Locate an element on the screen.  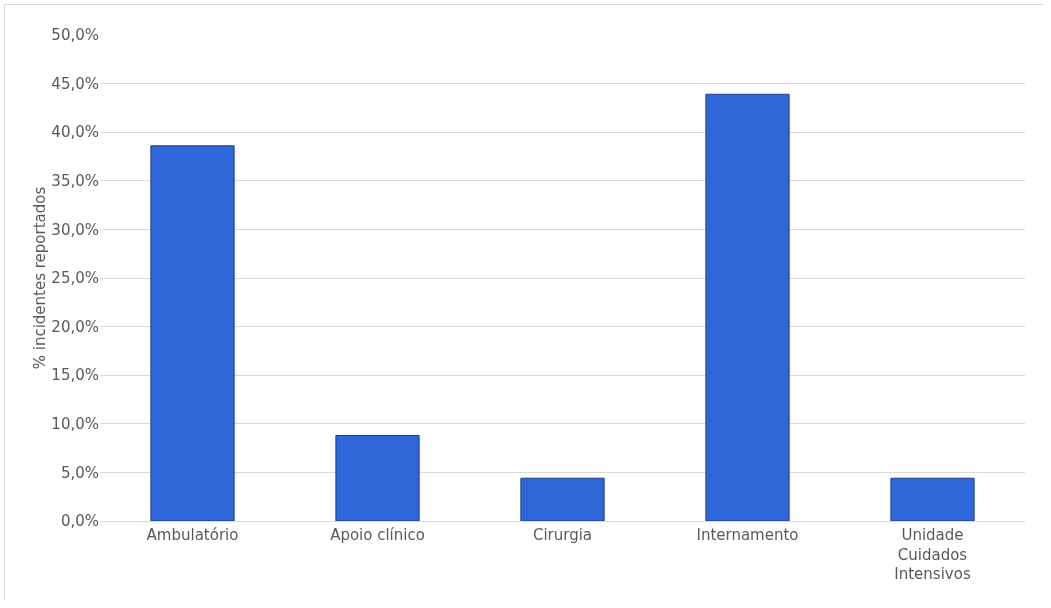
y-tick-label: 5,0% is located at coordinates (79, 472).